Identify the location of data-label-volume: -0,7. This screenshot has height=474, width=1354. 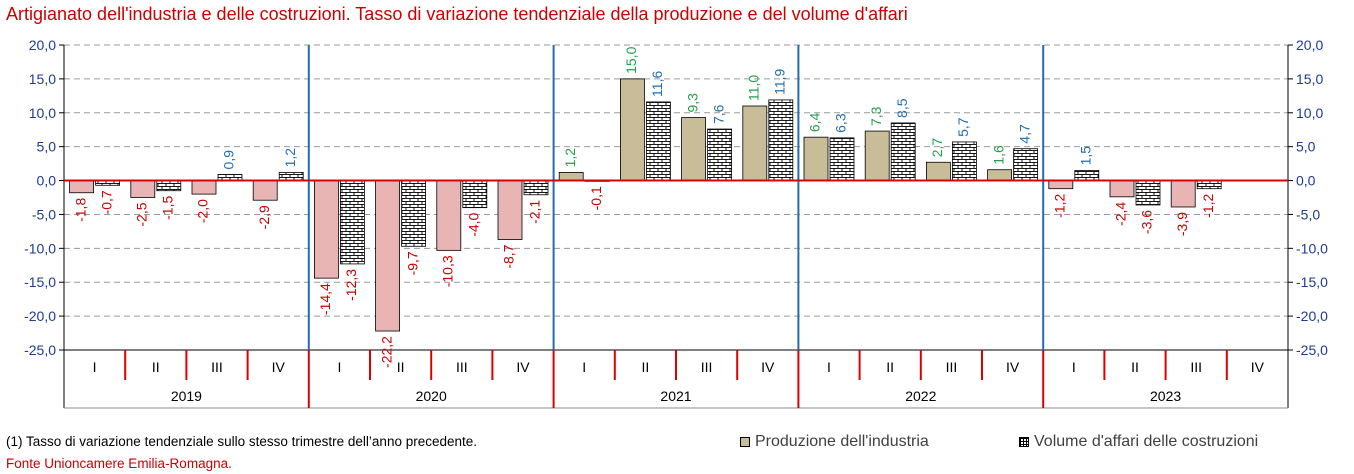
(106, 202).